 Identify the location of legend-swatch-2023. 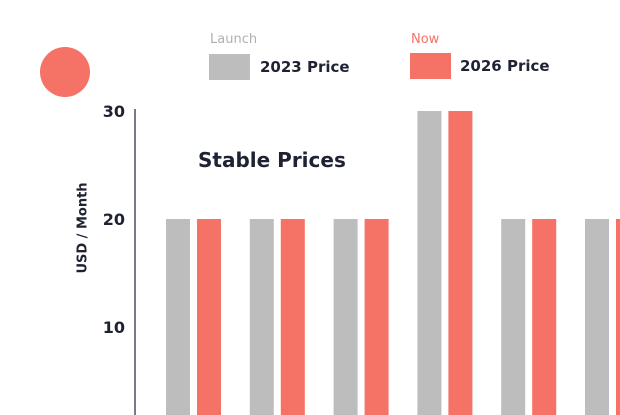
(229, 67).